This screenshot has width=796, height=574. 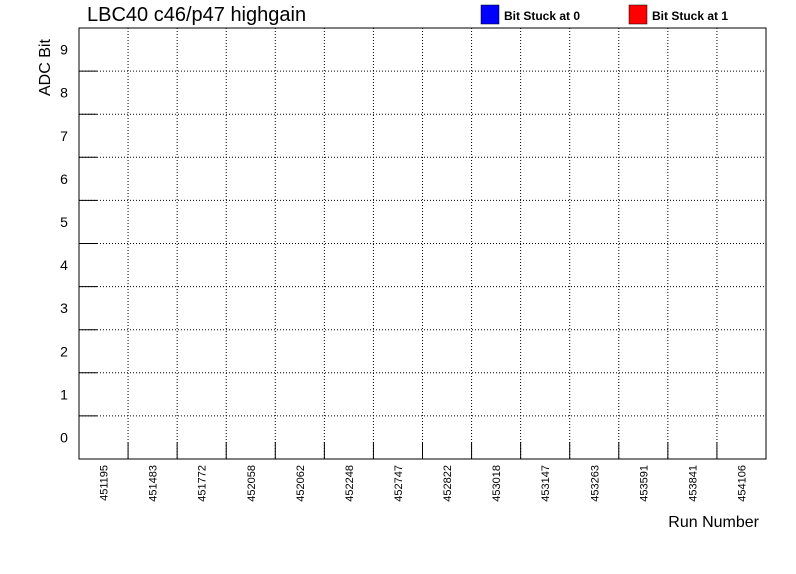 I want to click on y-tick-label: 9, so click(x=64, y=50).